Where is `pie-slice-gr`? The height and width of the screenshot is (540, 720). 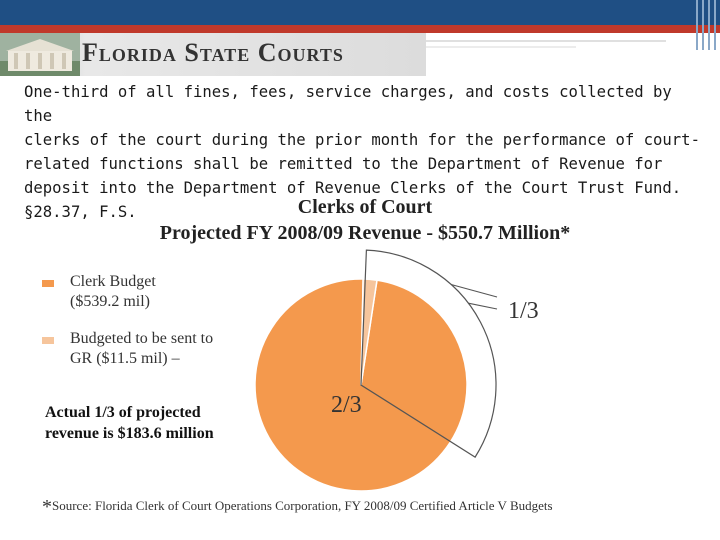
pie-slice-gr is located at coordinates (369, 332).